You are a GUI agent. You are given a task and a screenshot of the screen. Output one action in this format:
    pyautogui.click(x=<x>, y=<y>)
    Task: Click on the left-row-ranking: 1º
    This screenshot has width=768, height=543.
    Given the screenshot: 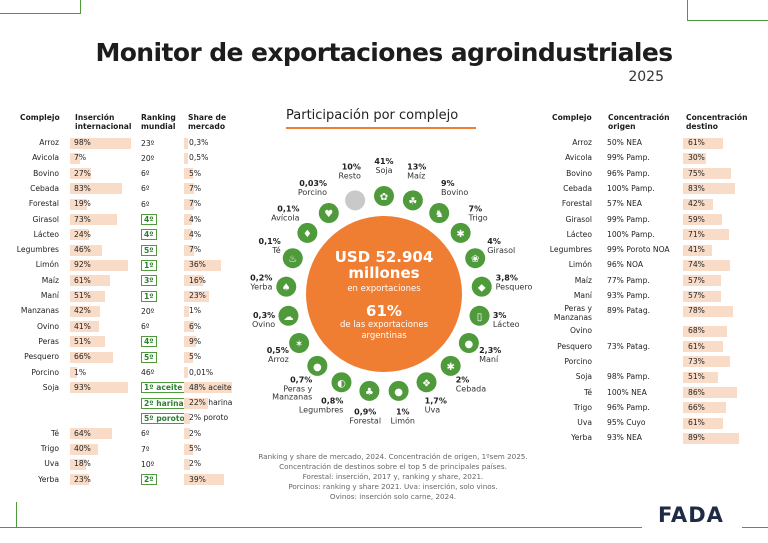 What is the action you would take?
    pyautogui.click(x=149, y=296)
    